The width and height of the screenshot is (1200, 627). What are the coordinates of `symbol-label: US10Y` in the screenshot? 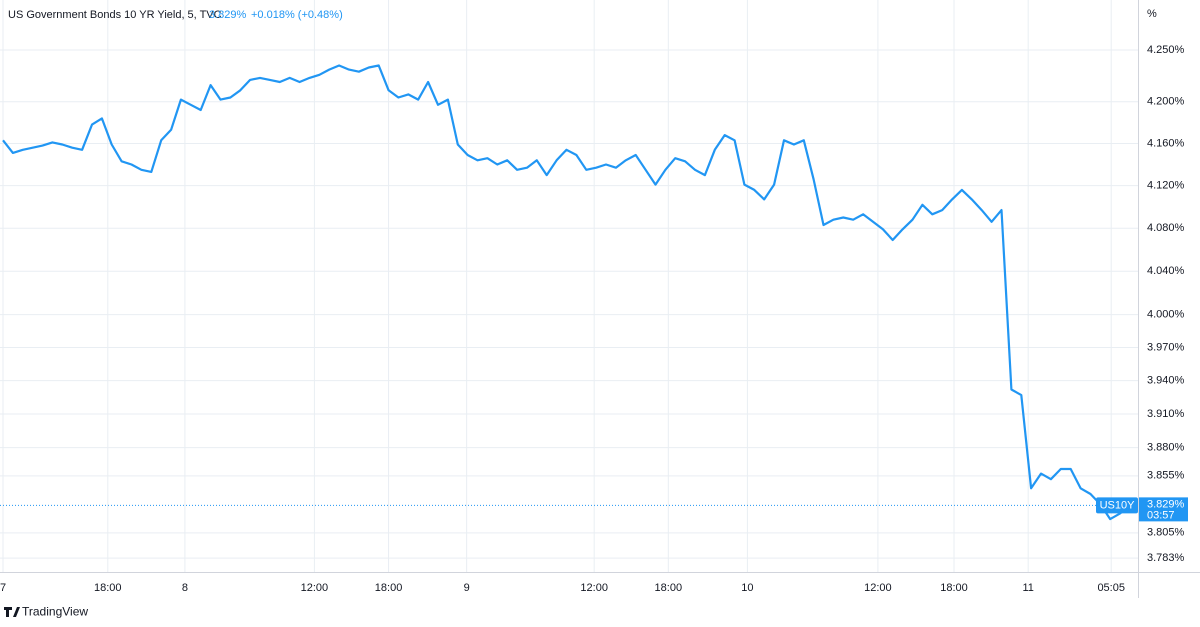 It's located at (1118, 505).